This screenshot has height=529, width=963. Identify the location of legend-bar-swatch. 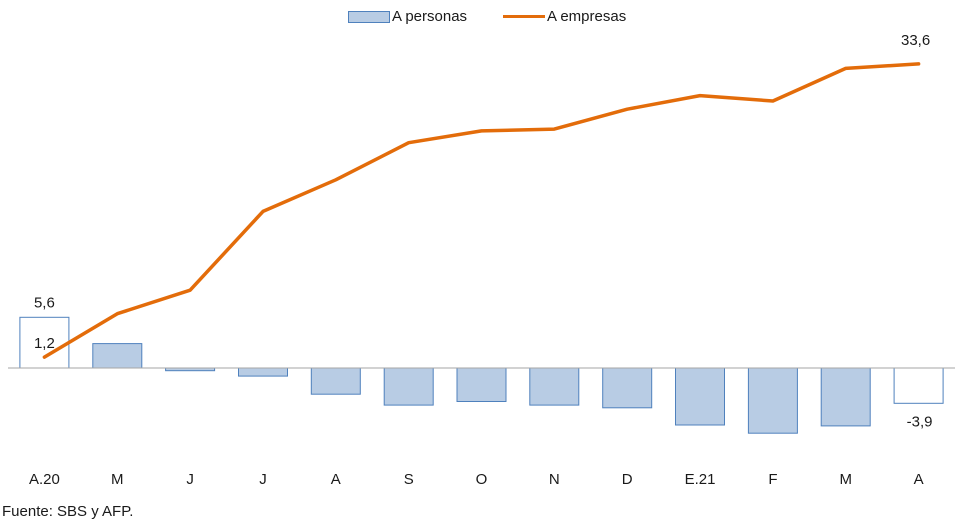
(369, 16).